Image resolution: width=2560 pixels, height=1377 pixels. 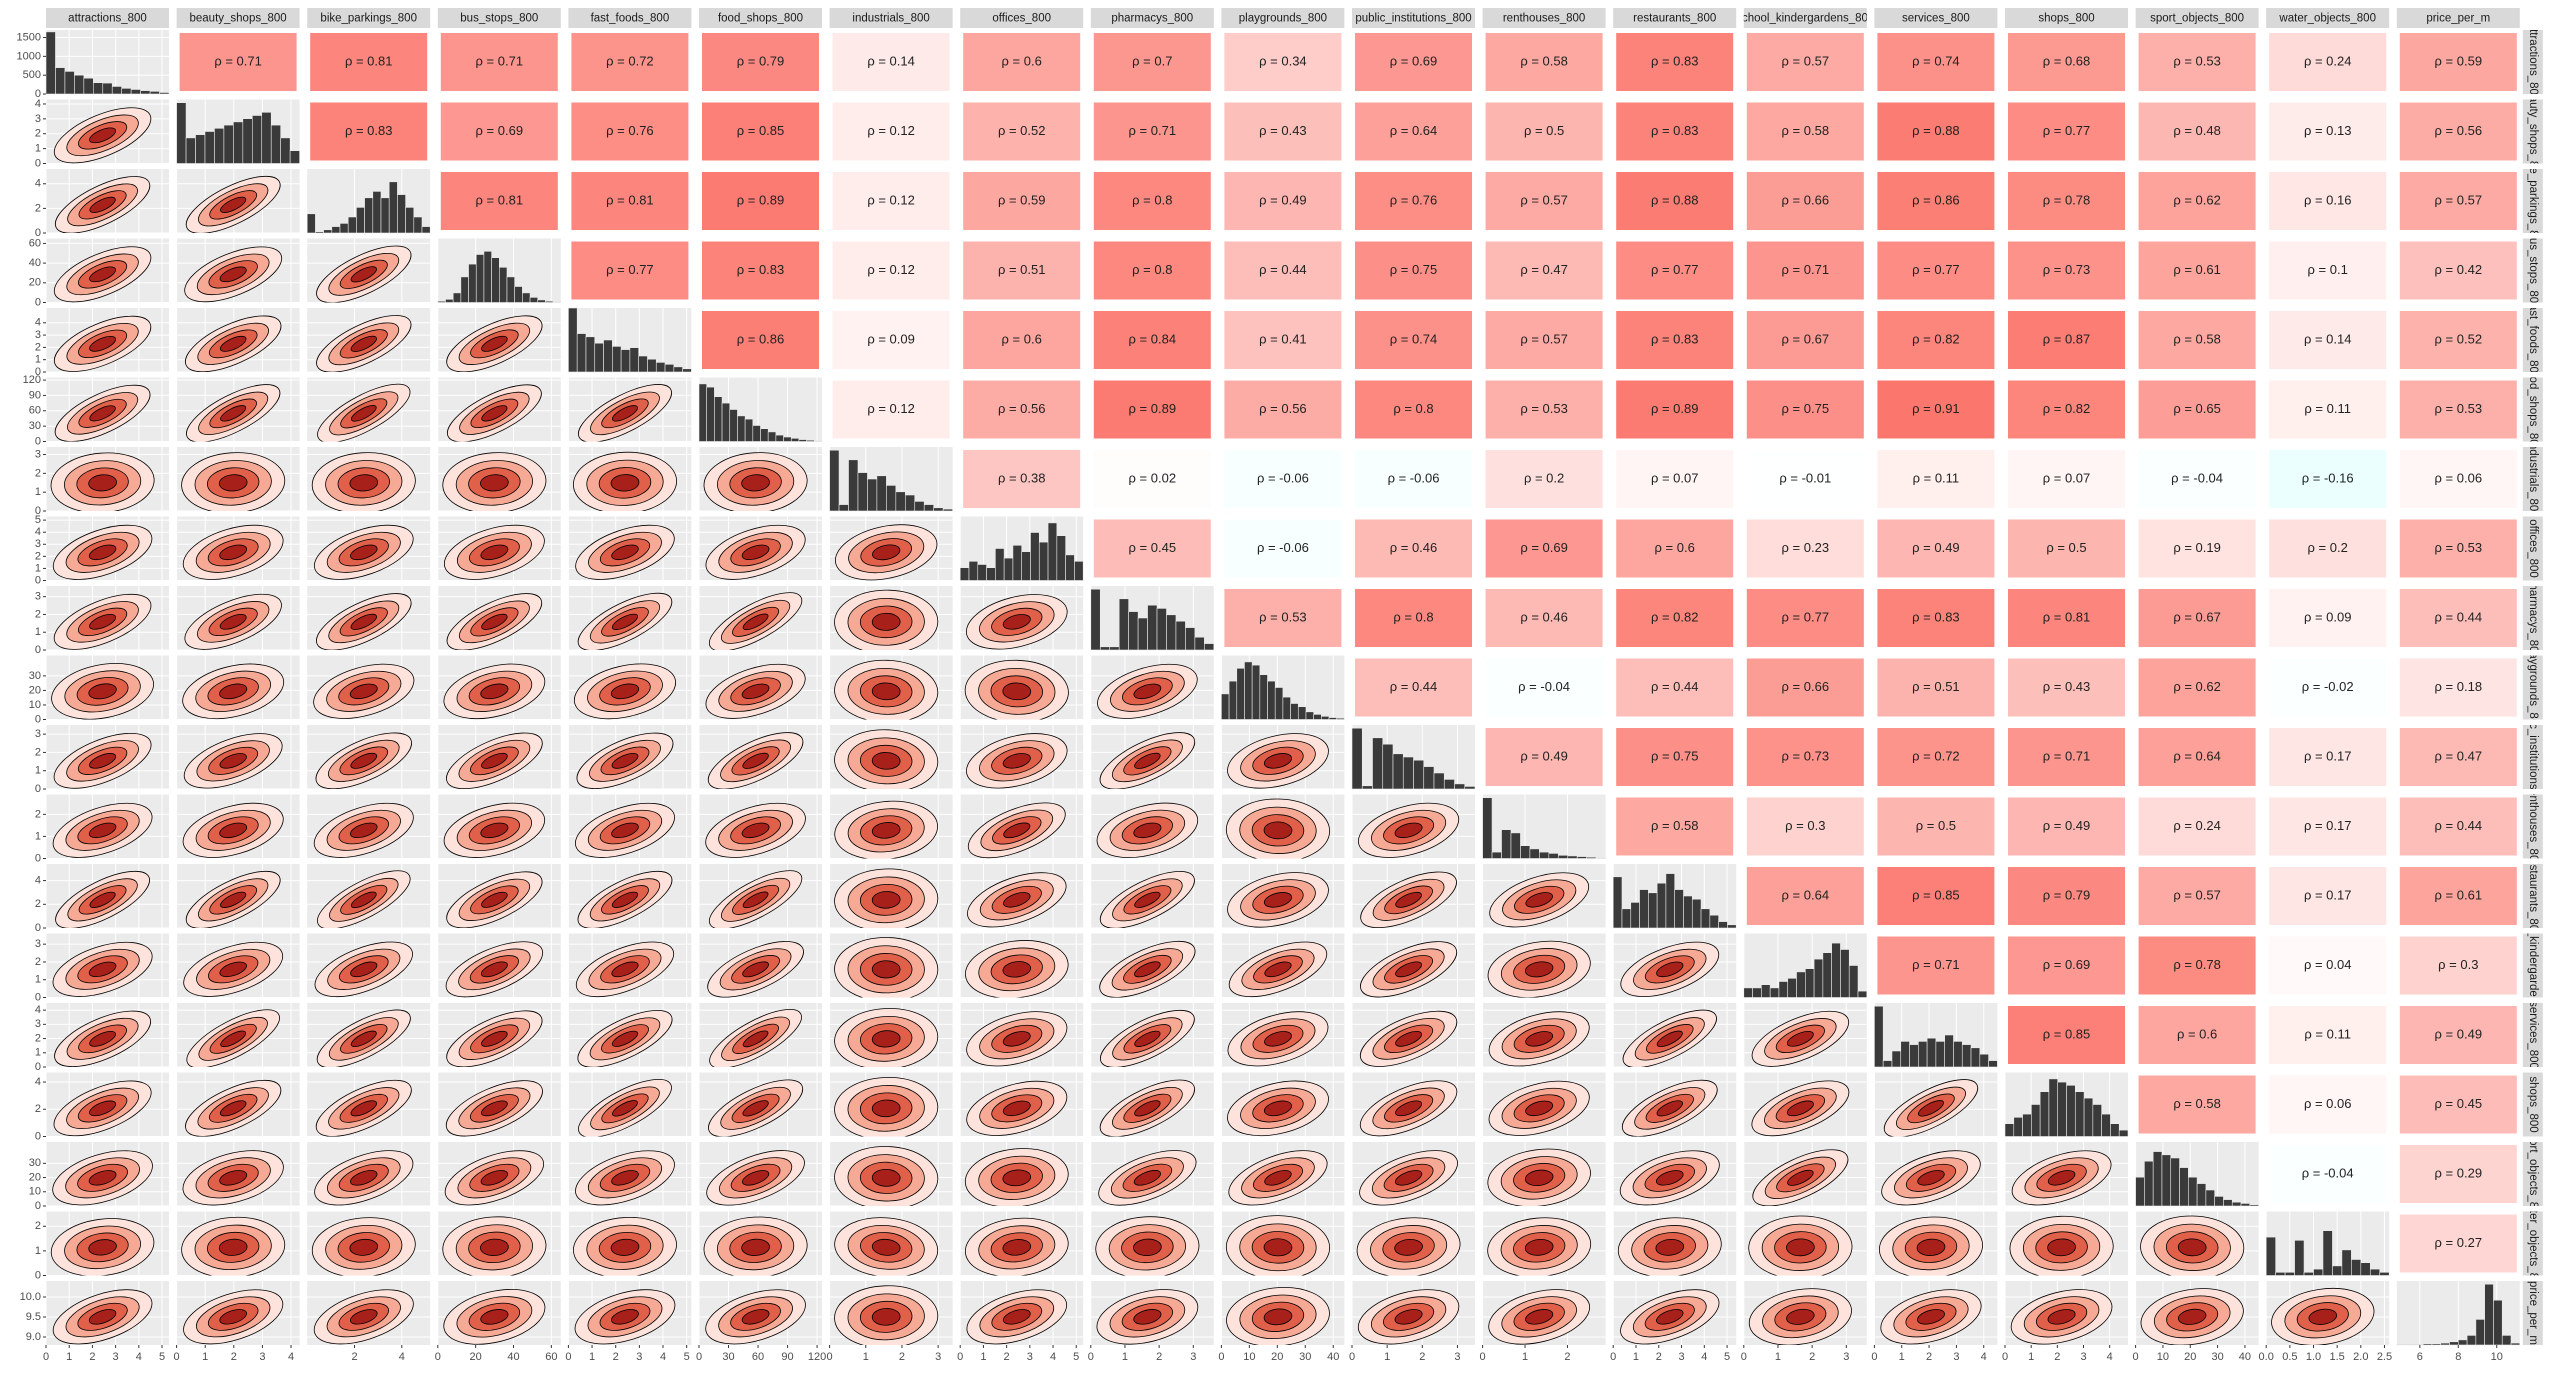 What do you see at coordinates (2197, 130) in the screenshot?
I see `correlation-label: ρ = 0.48` at bounding box center [2197, 130].